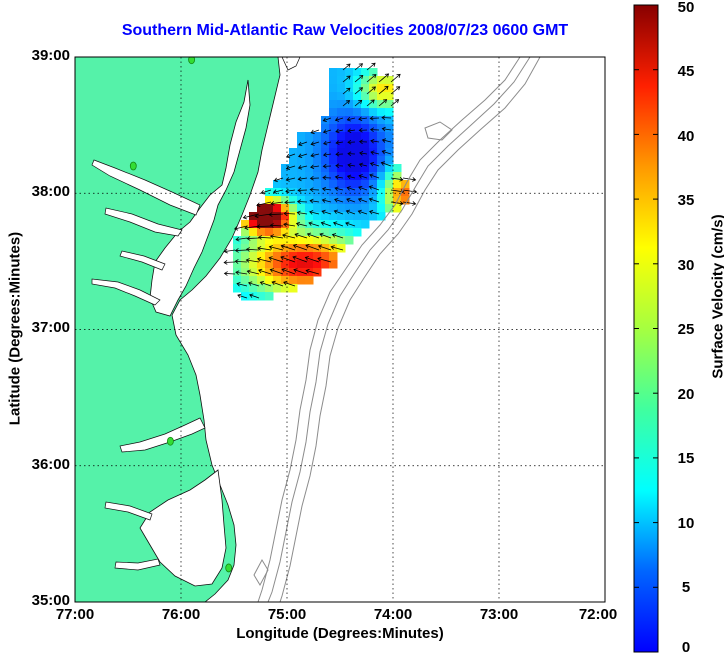  What do you see at coordinates (143, 222) in the screenshot?
I see `rappahannock-river` at bounding box center [143, 222].